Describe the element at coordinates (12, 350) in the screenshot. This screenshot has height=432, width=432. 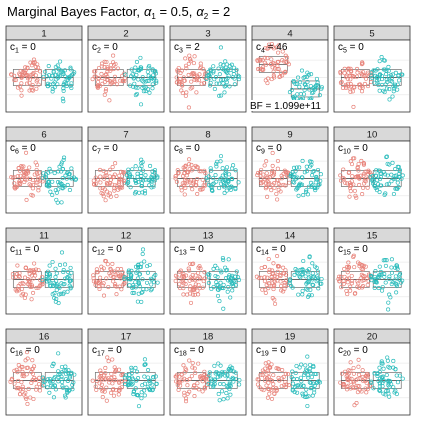
I see `c-symbol: c` at that location.